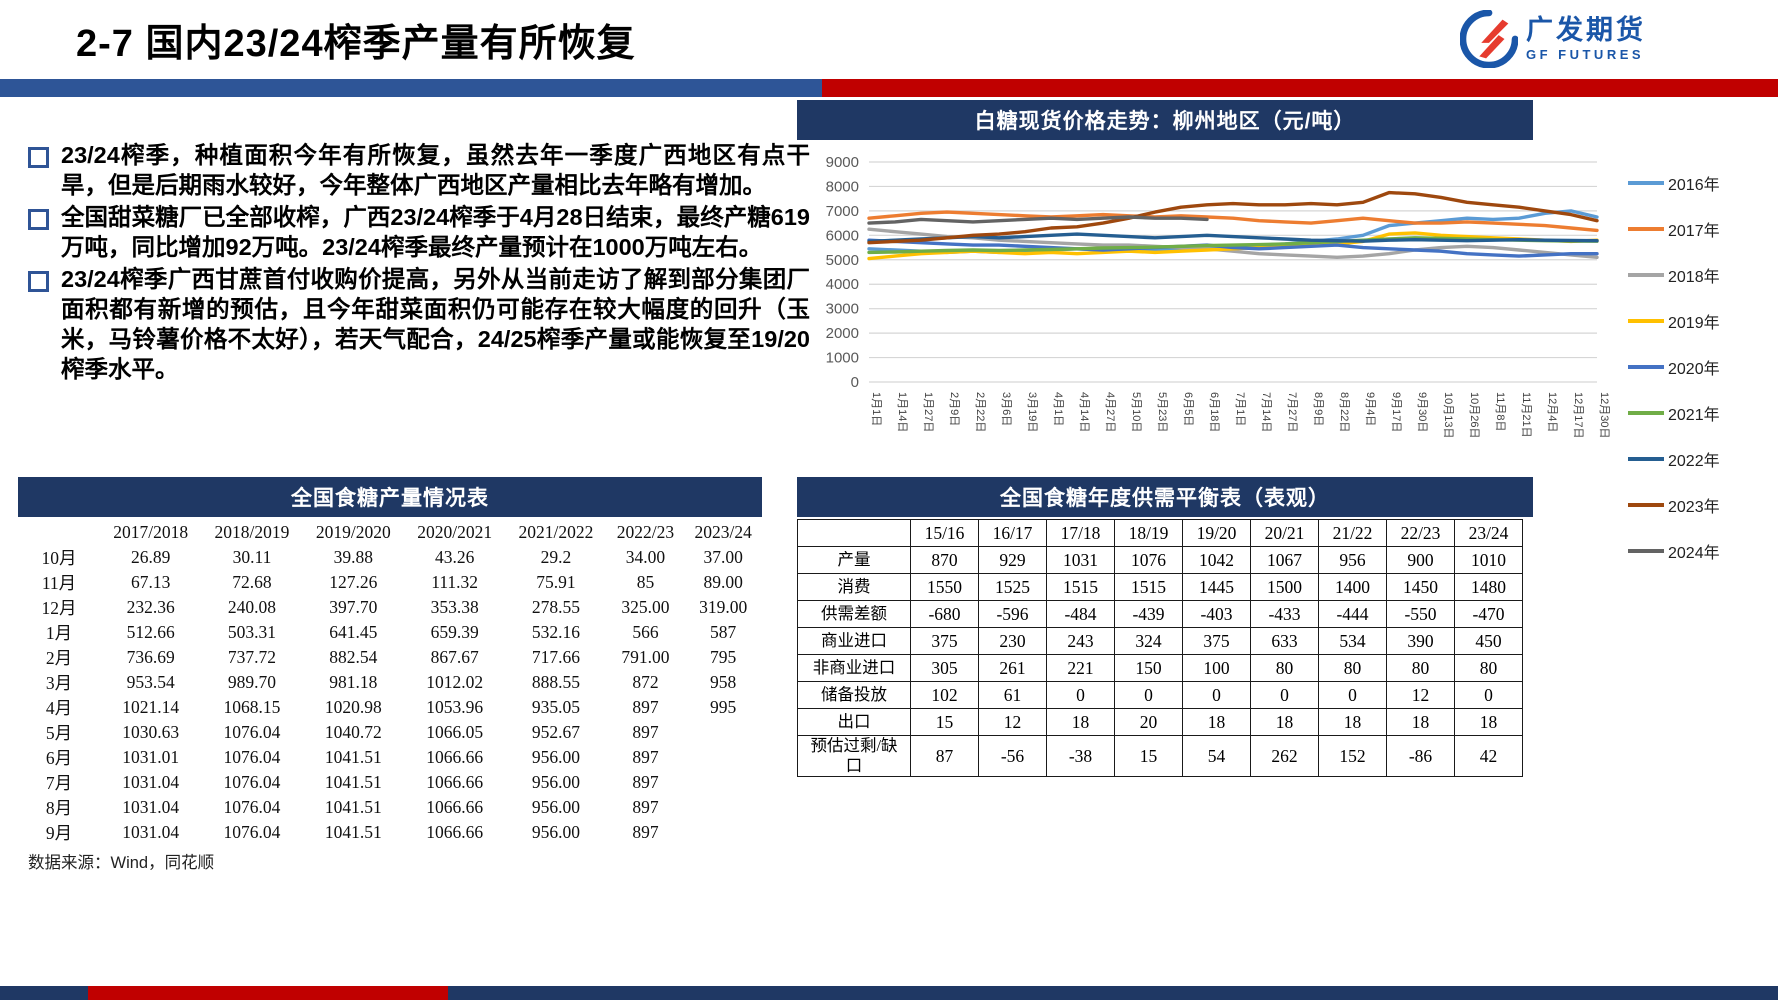  What do you see at coordinates (842, 235) in the screenshot?
I see `y-axis-tick-label: 6000` at bounding box center [842, 235].